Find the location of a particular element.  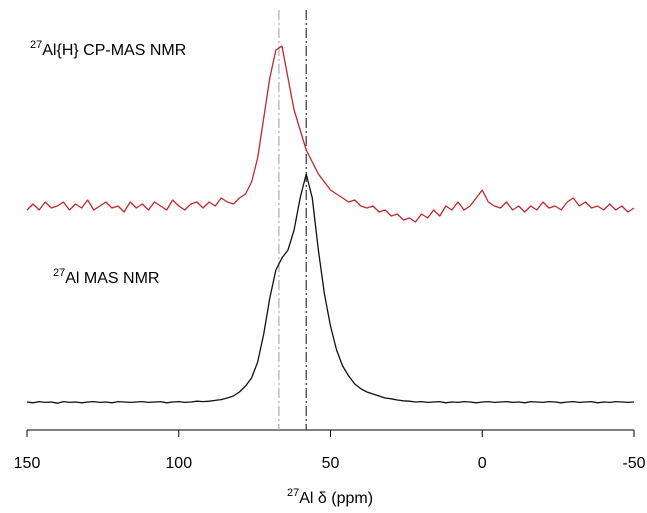

x-tick-label: 50 is located at coordinates (331, 463).